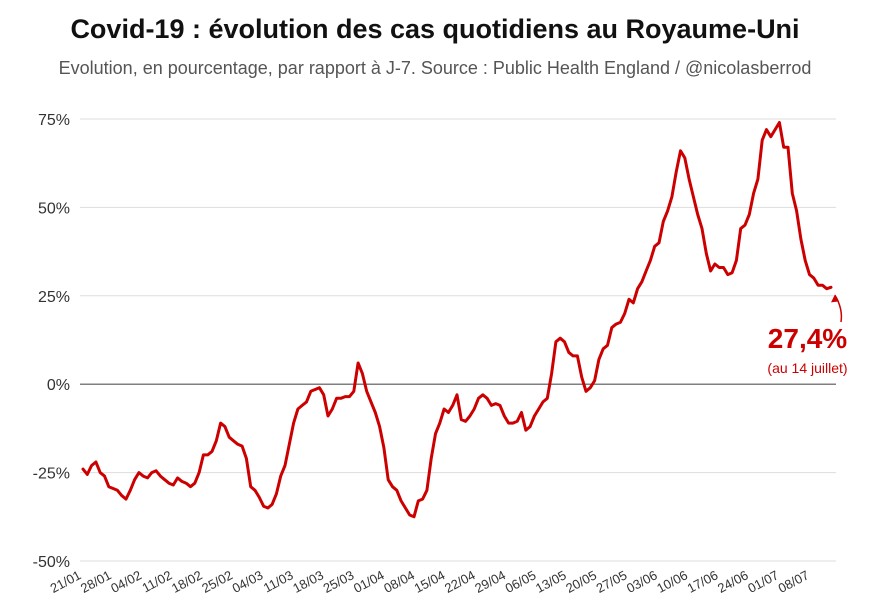 The image size is (870, 615). What do you see at coordinates (51, 562) in the screenshot?
I see `y-tick-label: -50%` at bounding box center [51, 562].